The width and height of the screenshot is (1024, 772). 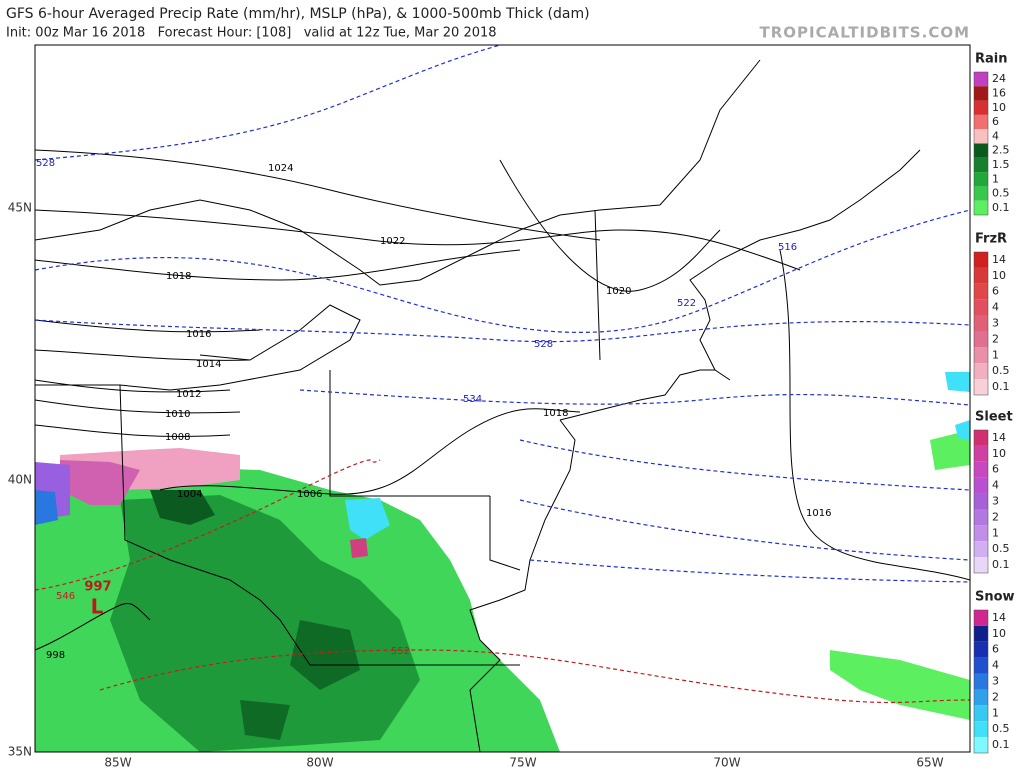 I want to click on low-symbol: L, so click(x=97, y=607).